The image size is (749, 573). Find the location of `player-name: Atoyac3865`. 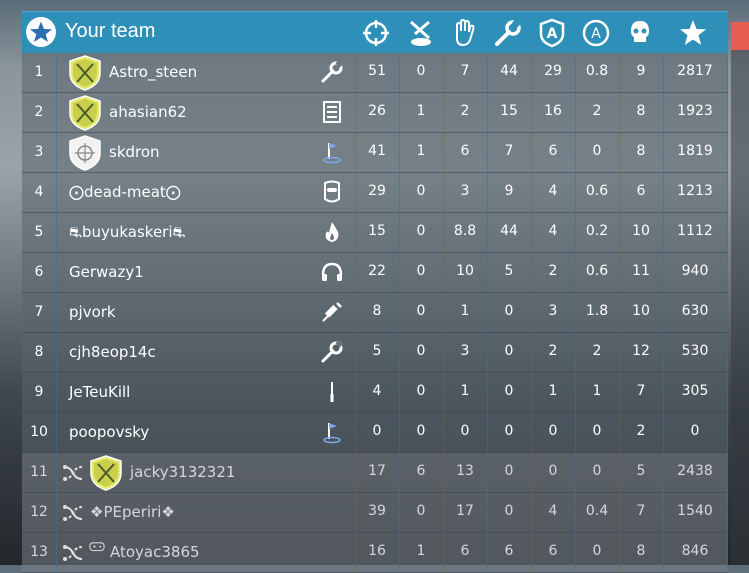

player-name: Atoyac3865 is located at coordinates (155, 552).